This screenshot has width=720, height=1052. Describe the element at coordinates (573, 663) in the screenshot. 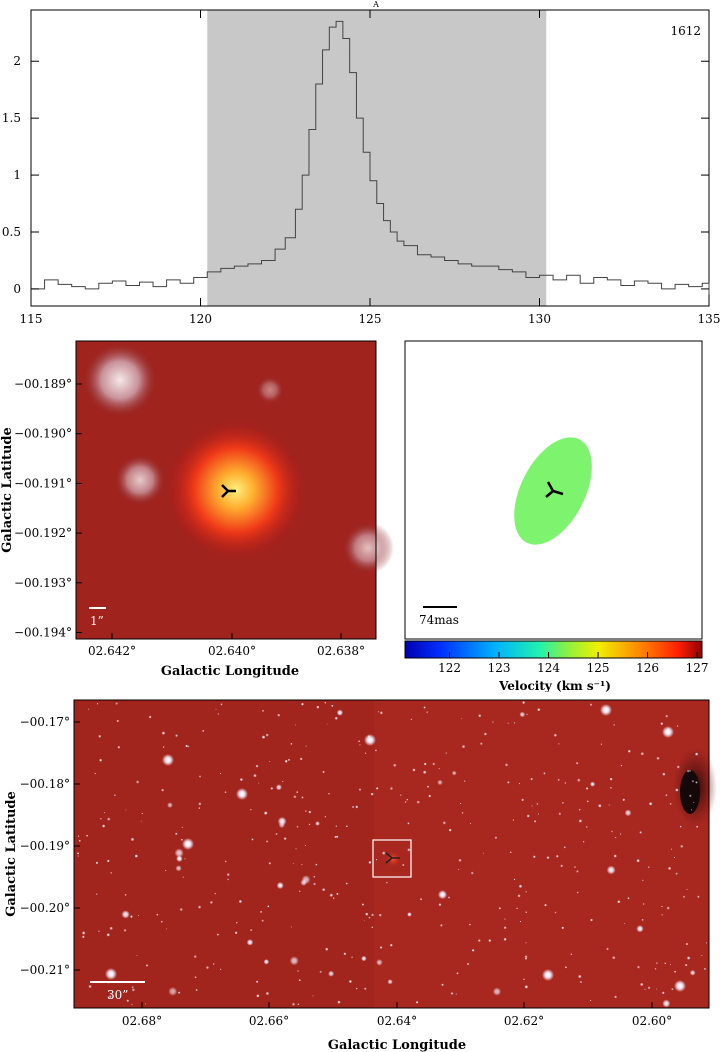

I see `colorbar-ticks: 122 123 124 125 126 127` at that location.